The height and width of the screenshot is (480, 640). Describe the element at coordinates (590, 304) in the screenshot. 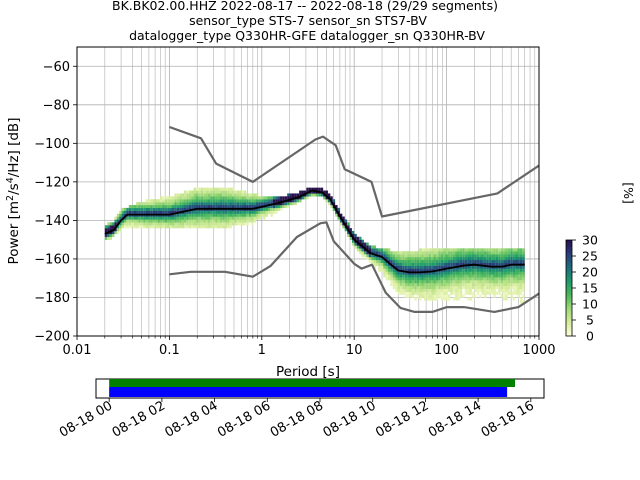

I see `colorbar-tick-label: 10` at that location.